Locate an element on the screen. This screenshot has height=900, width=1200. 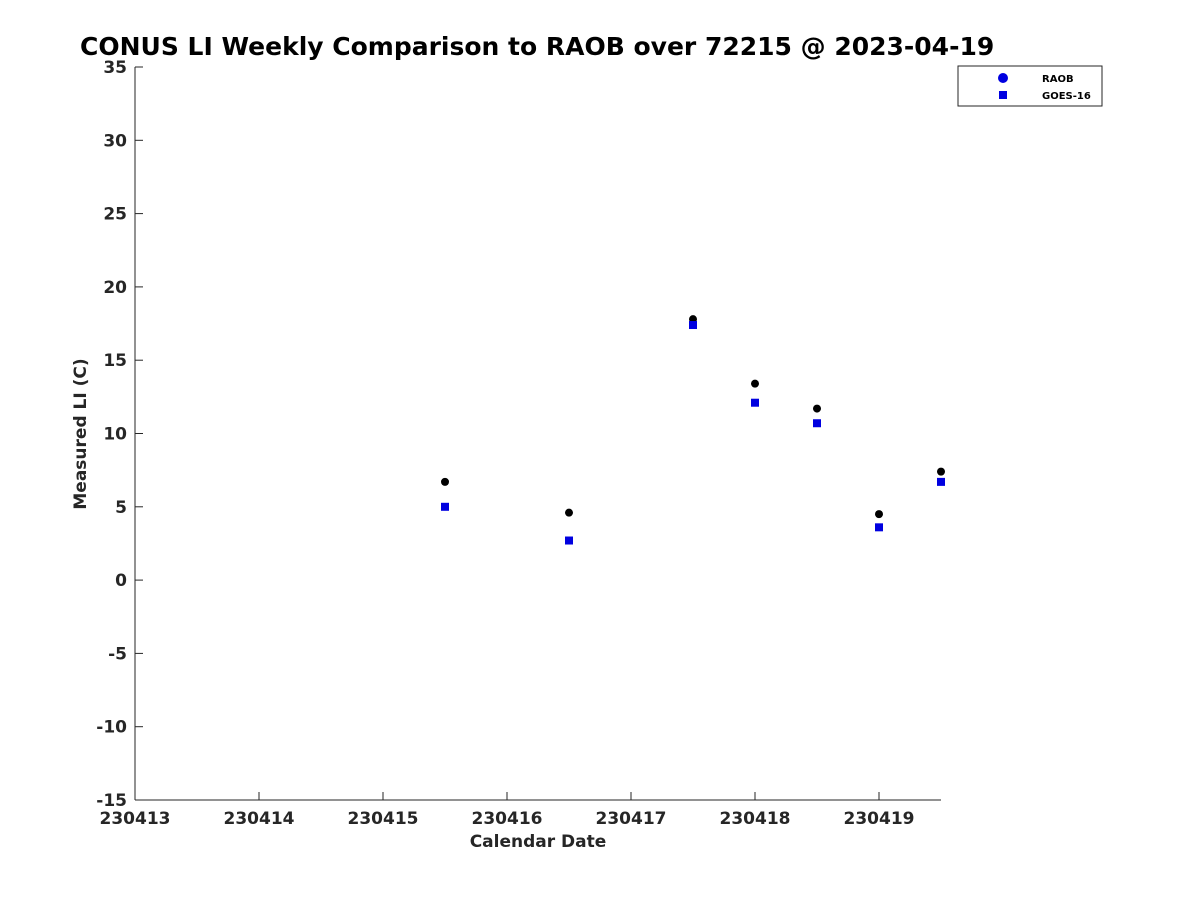
legend: RAOB GOES-16 is located at coordinates (1030, 86).